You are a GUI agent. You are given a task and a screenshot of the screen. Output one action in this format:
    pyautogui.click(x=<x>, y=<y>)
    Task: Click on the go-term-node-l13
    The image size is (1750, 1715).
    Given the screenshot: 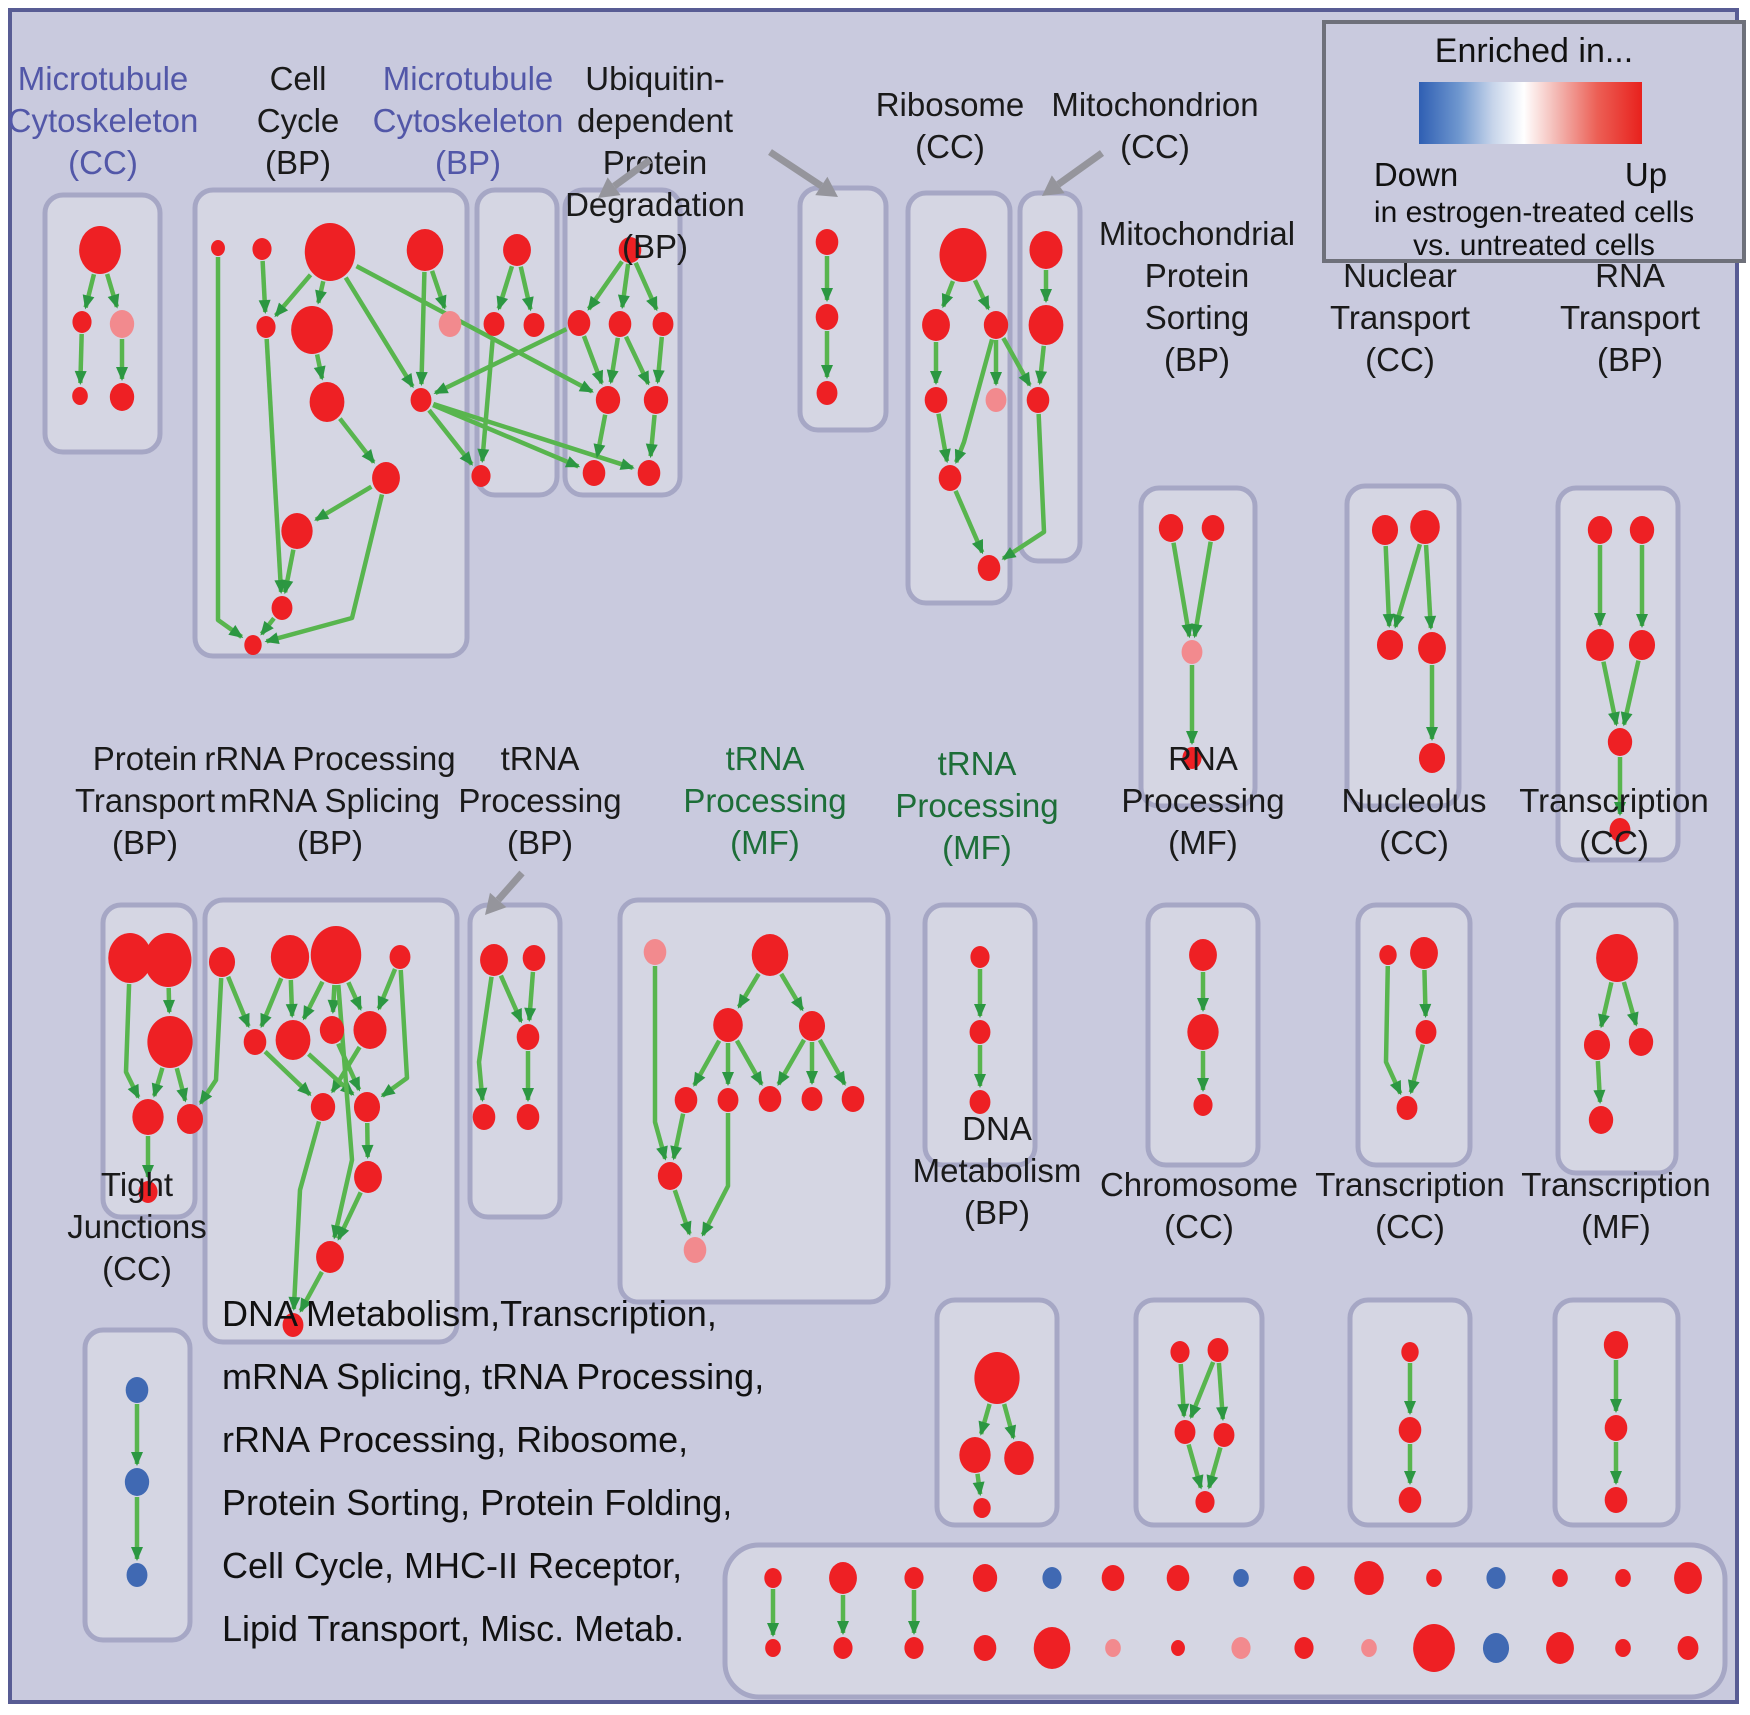 What is the action you would take?
    pyautogui.click(x=293, y=1325)
    